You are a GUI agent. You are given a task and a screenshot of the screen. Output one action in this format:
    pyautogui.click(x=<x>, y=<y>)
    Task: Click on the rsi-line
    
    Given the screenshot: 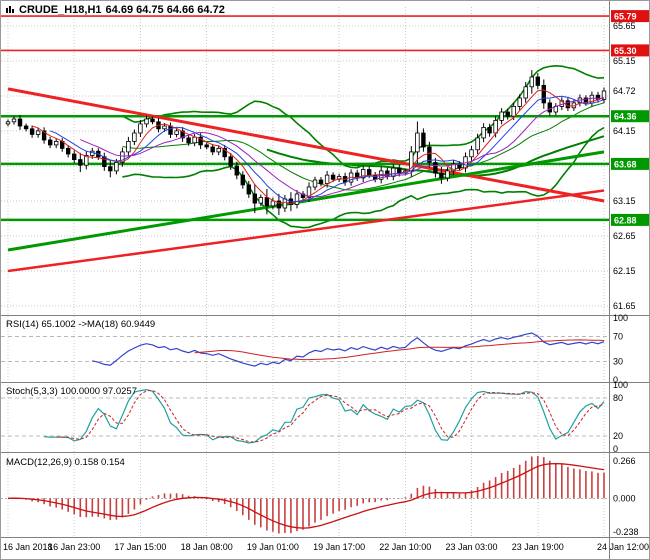 What is the action you would take?
    pyautogui.click(x=348, y=349)
    